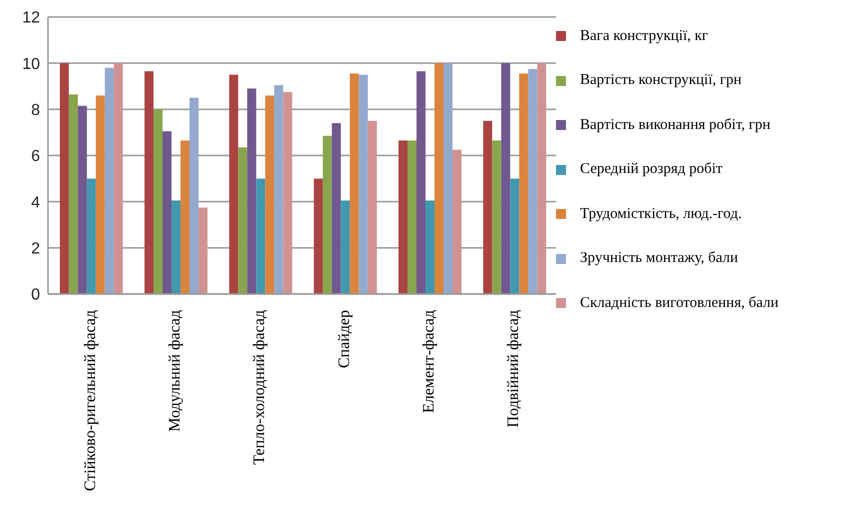 This screenshot has width=864, height=530. Describe the element at coordinates (661, 214) in the screenshot. I see `legend-label: Трудомісткість, люд.-год.` at that location.